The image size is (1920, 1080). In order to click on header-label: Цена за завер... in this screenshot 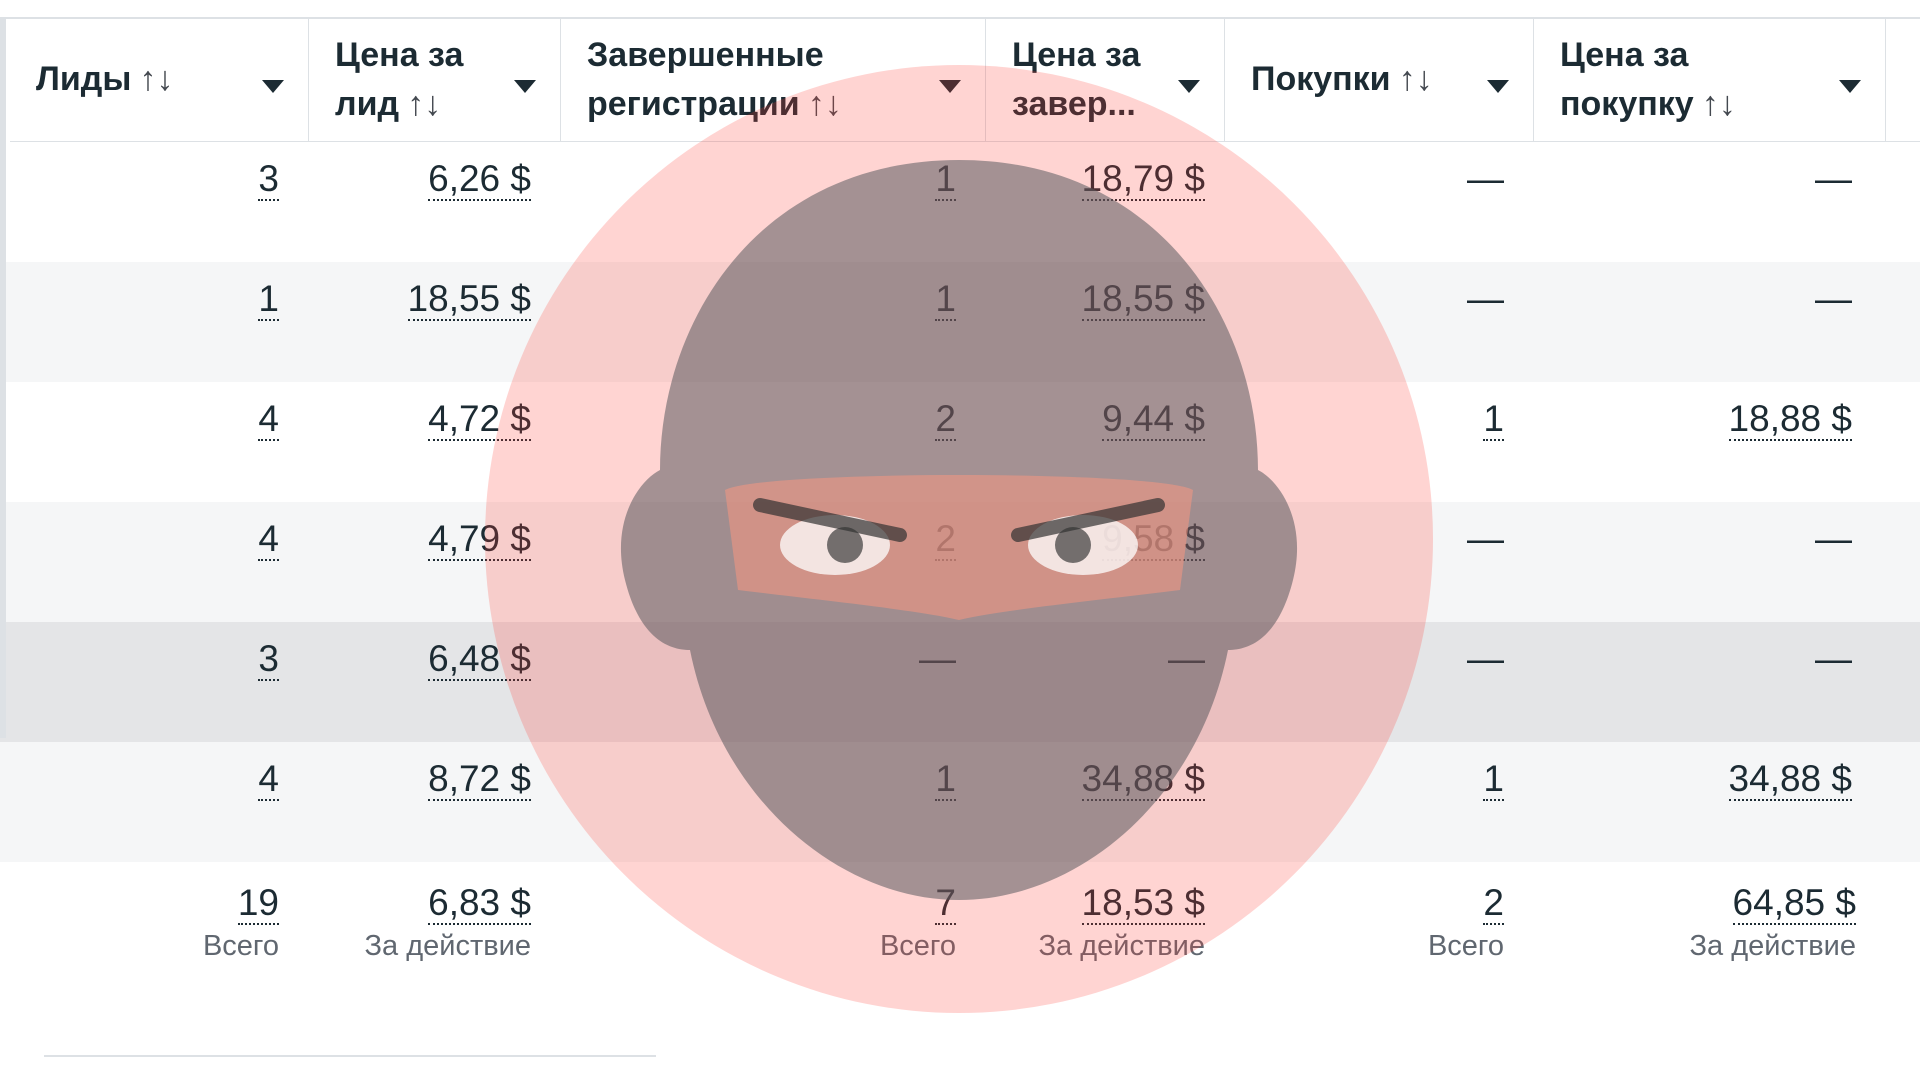, I will do `click(1076, 79)`.